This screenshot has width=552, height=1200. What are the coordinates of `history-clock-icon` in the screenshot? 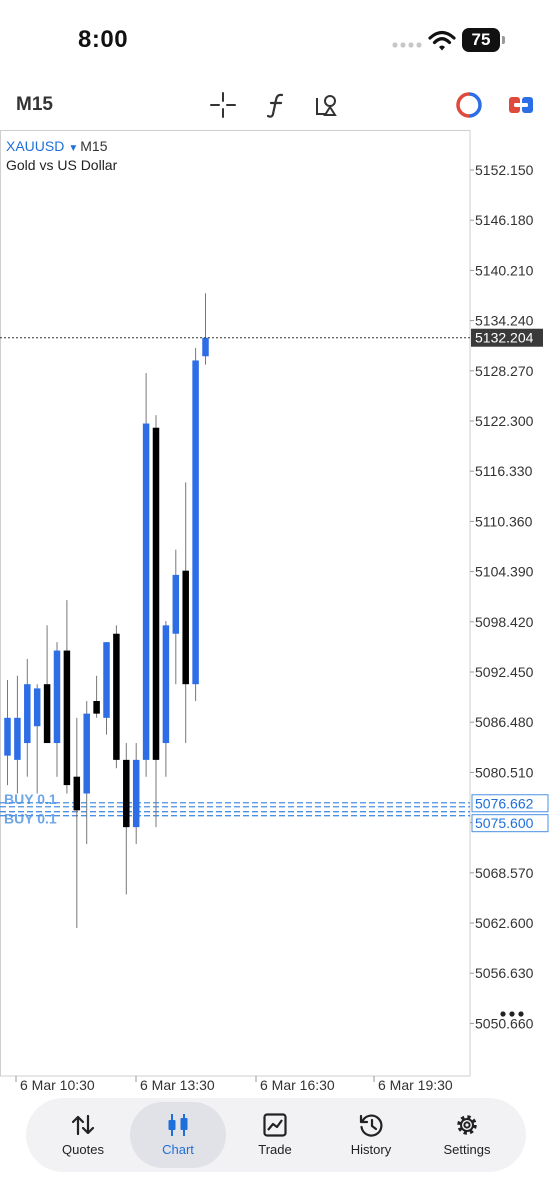 It's located at (371, 1125).